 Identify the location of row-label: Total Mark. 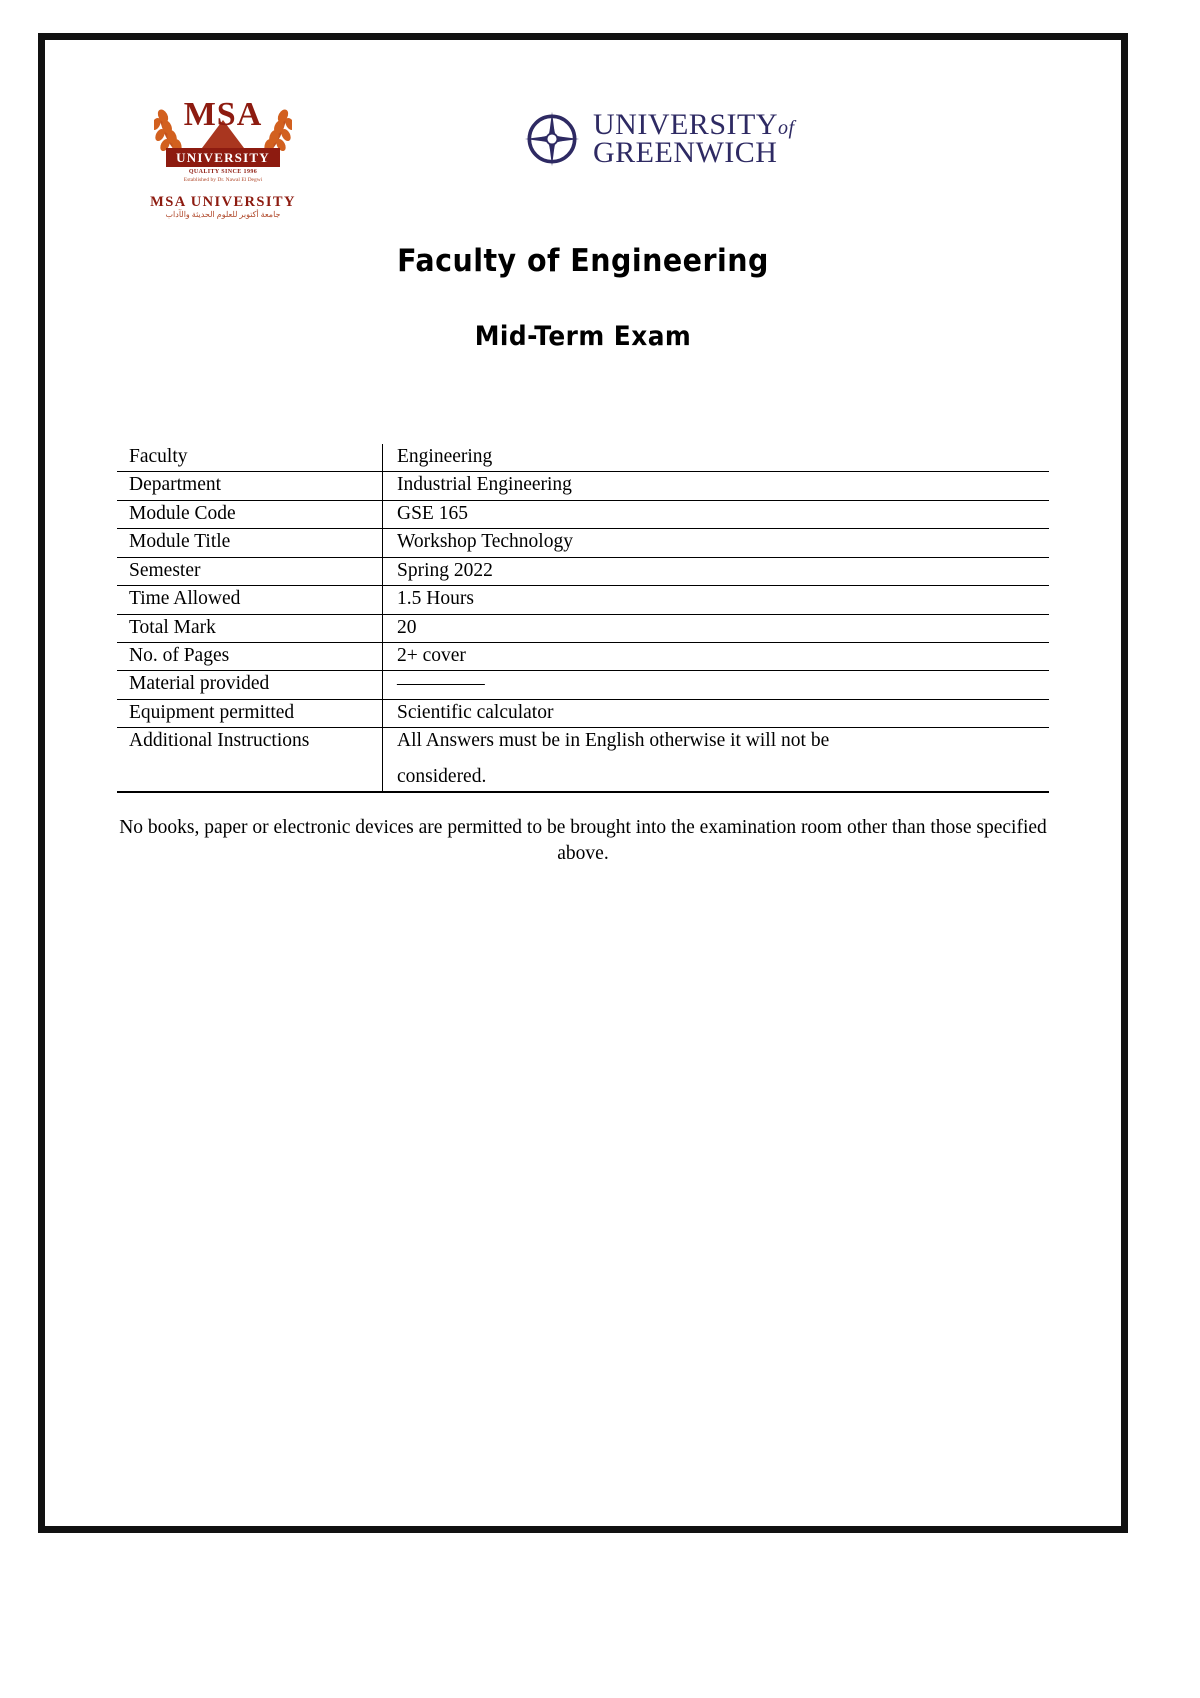
(250, 628).